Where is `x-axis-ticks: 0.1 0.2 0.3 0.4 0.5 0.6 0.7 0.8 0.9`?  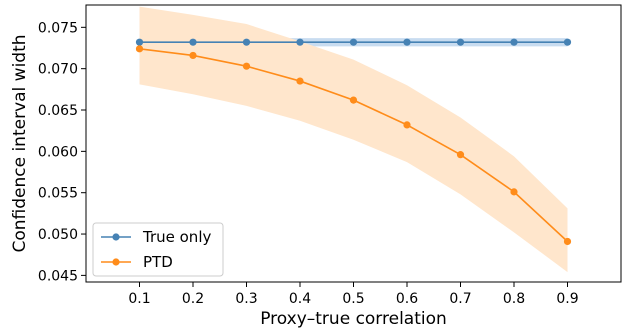
x-axis-ticks: 0.1 0.2 0.3 0.4 0.5 0.6 0.7 0.8 0.9 is located at coordinates (353, 294).